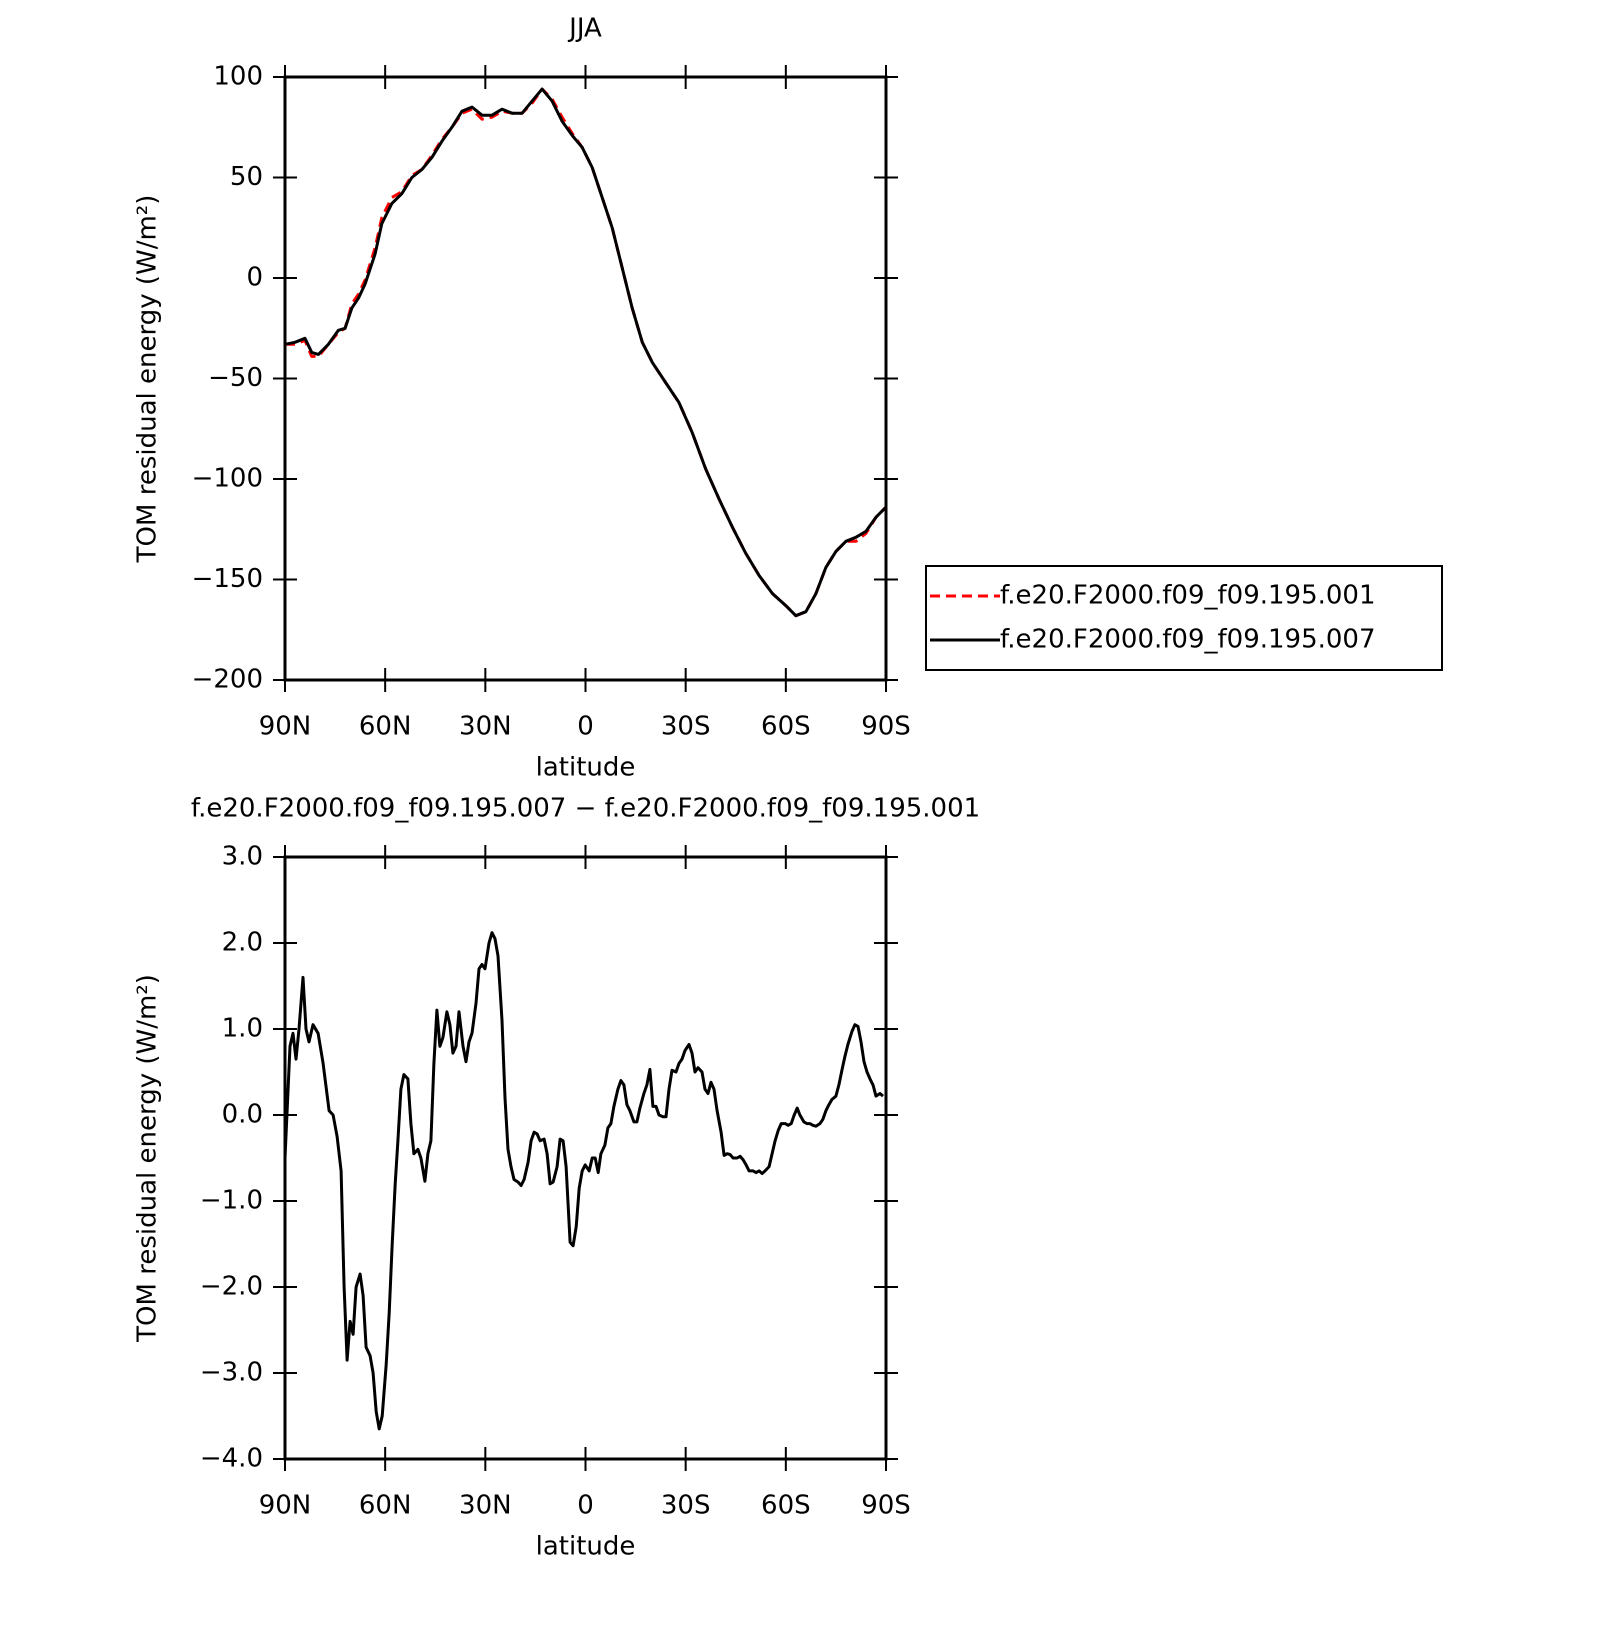 This screenshot has width=1610, height=1635. Describe the element at coordinates (231, 1201) in the screenshot. I see `y-tick-label: −1.0` at that location.